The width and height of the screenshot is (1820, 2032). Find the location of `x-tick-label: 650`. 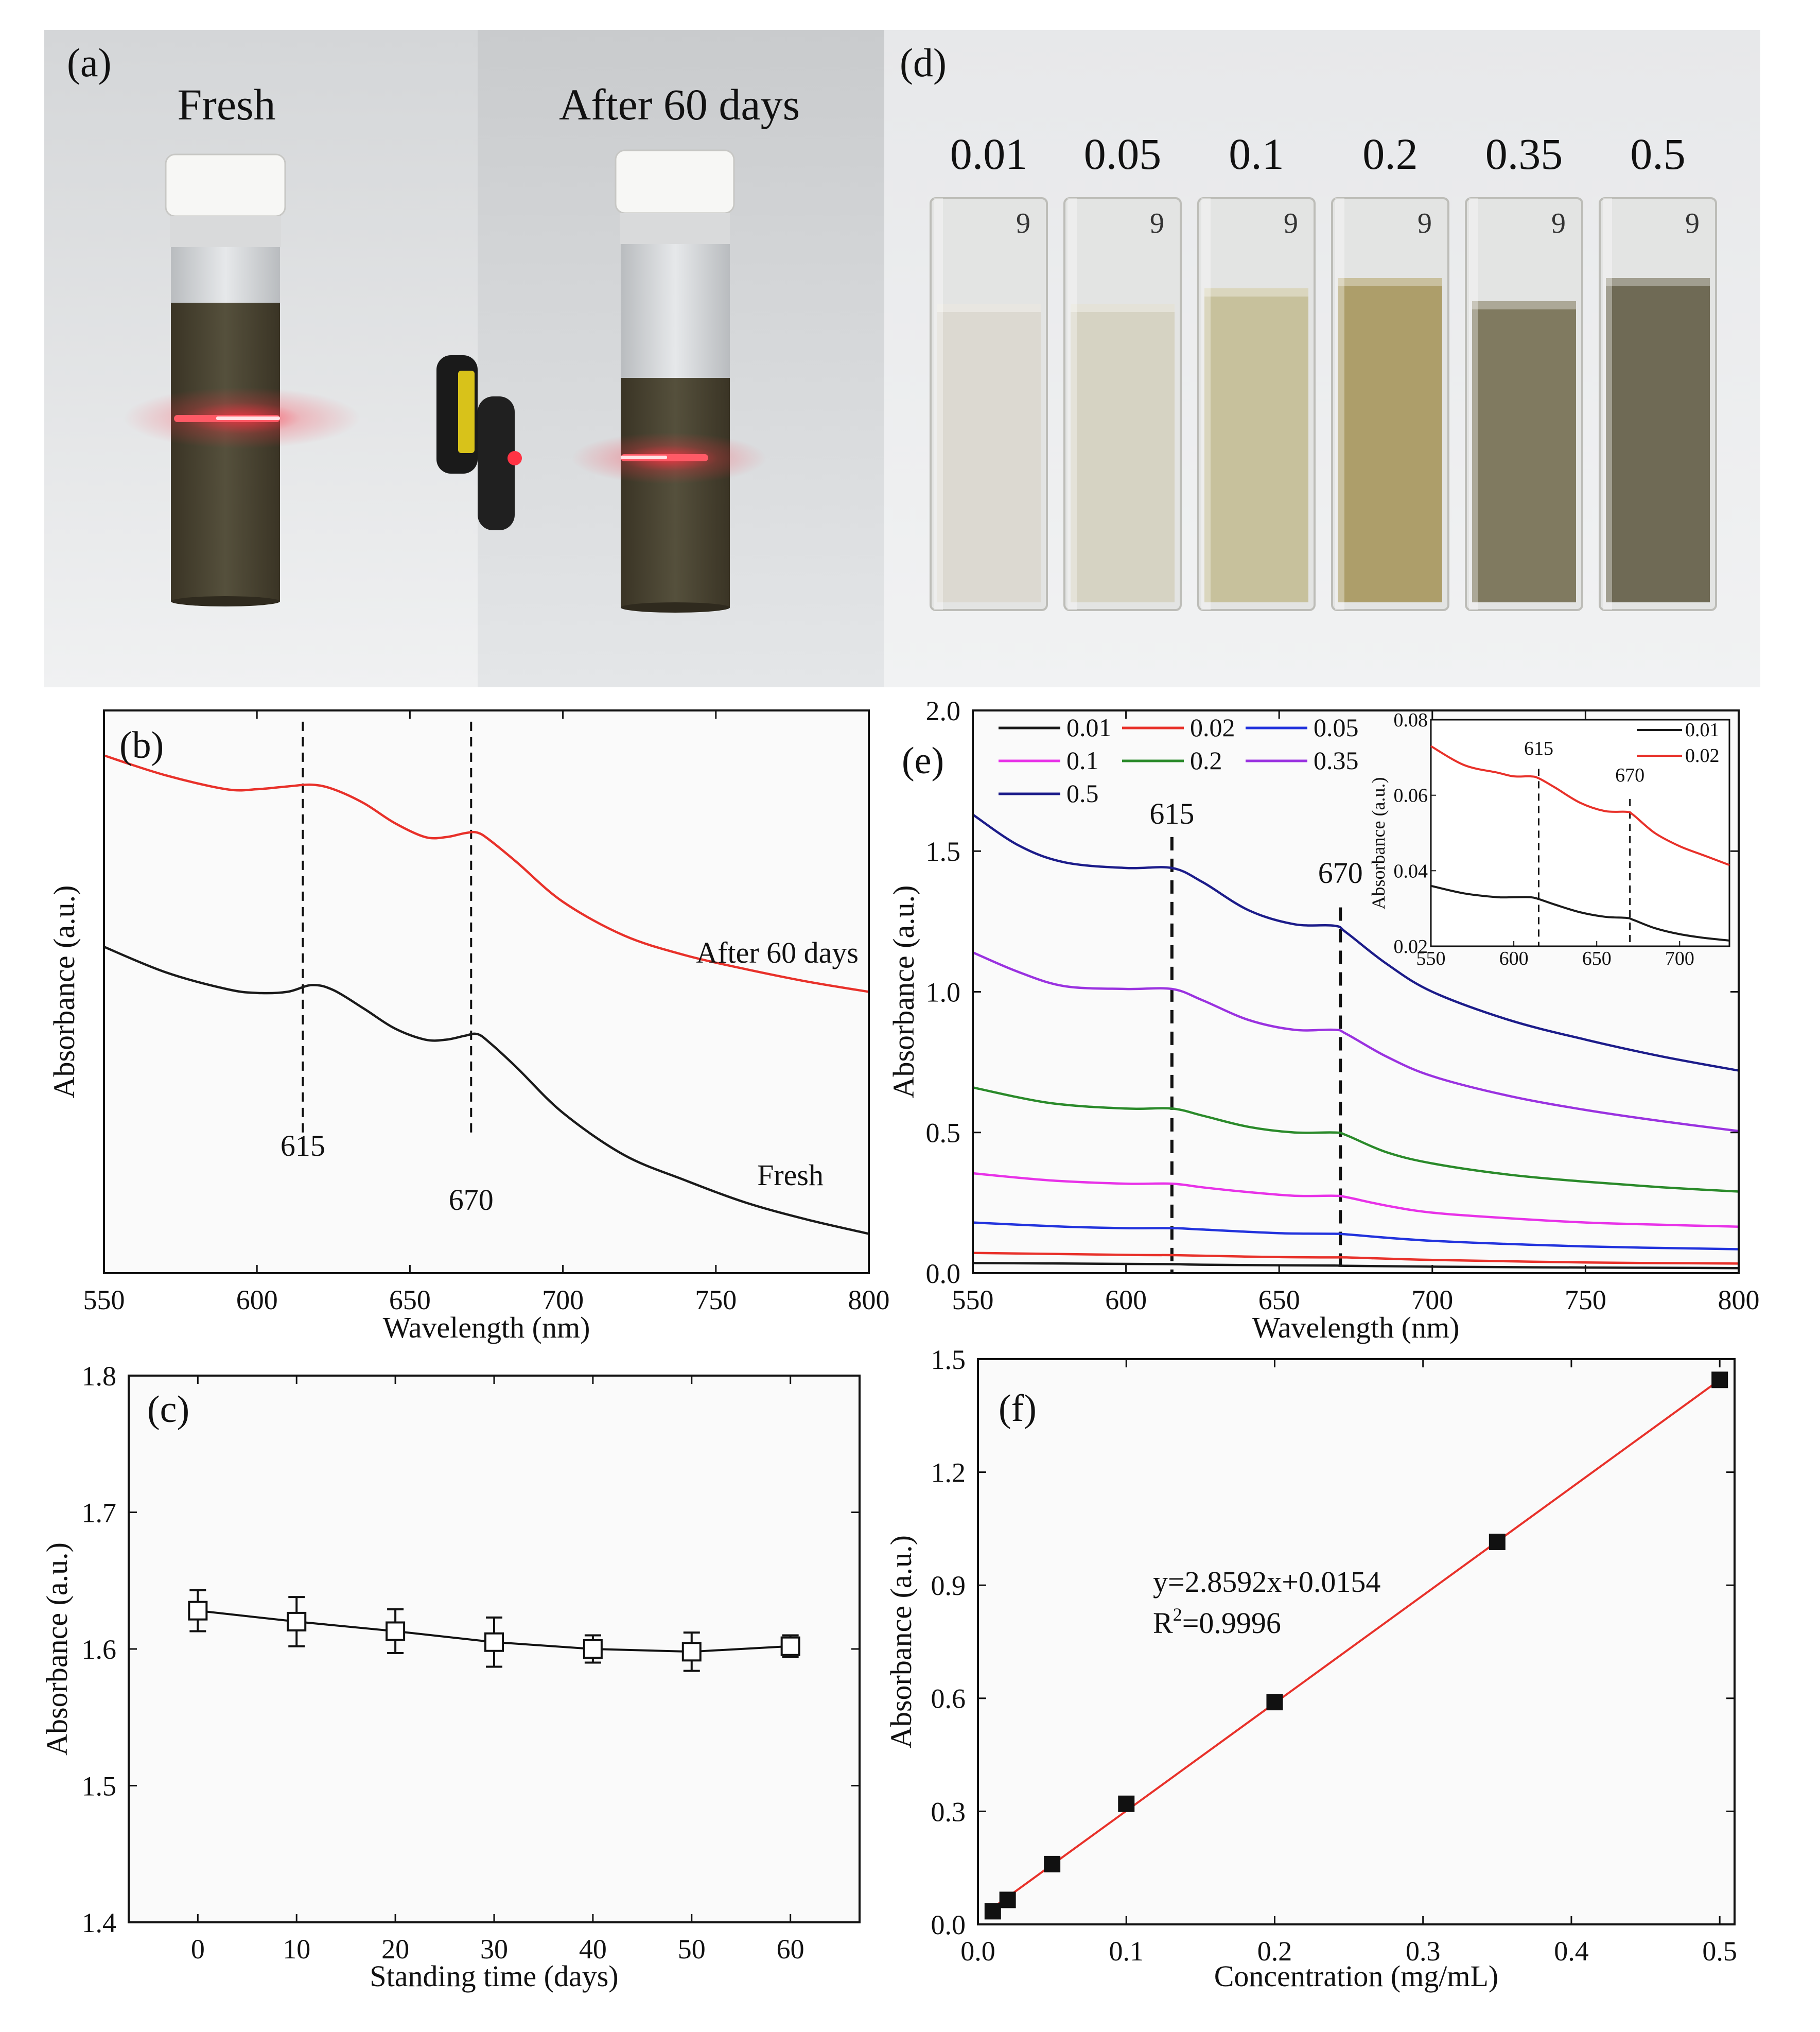

x-tick-label: 650 is located at coordinates (1279, 1299).